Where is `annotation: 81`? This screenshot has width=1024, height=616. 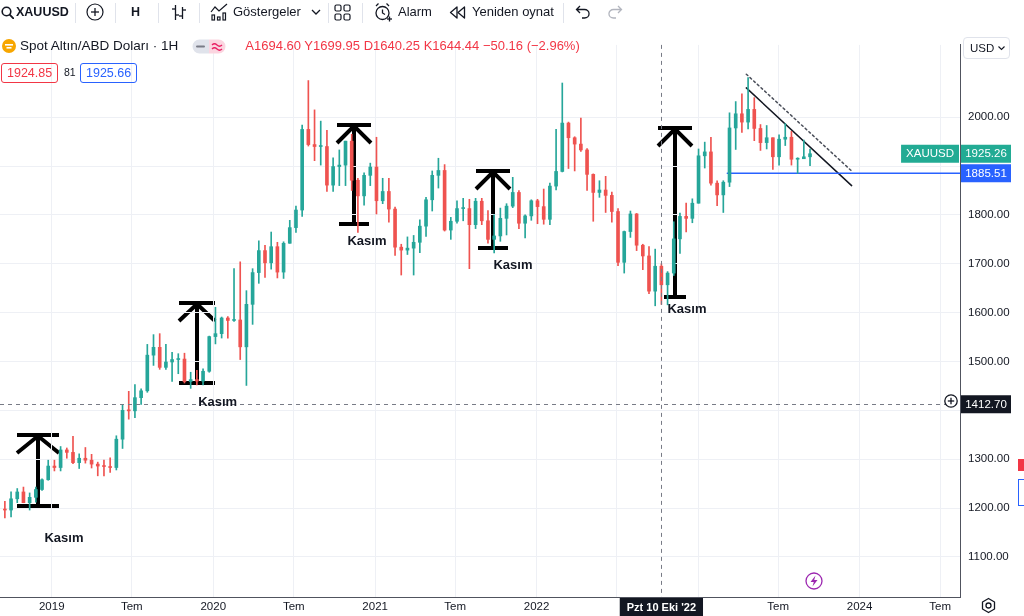
annotation: 81 is located at coordinates (70, 72).